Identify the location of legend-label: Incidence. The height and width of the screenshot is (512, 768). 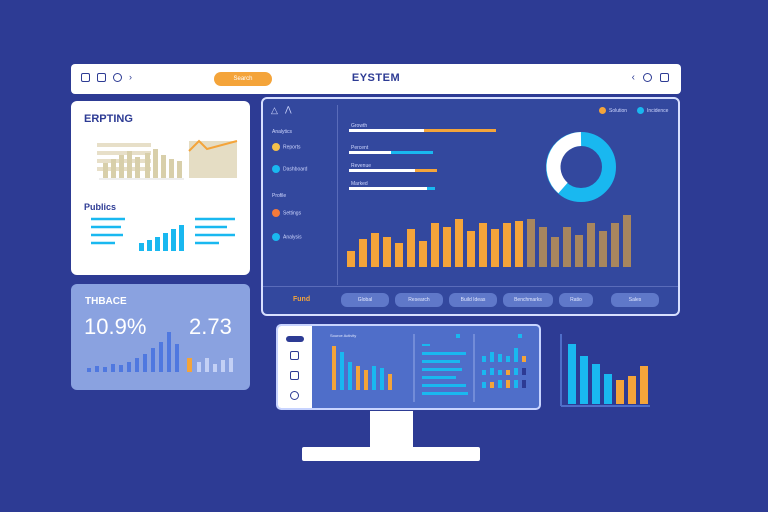
(658, 110).